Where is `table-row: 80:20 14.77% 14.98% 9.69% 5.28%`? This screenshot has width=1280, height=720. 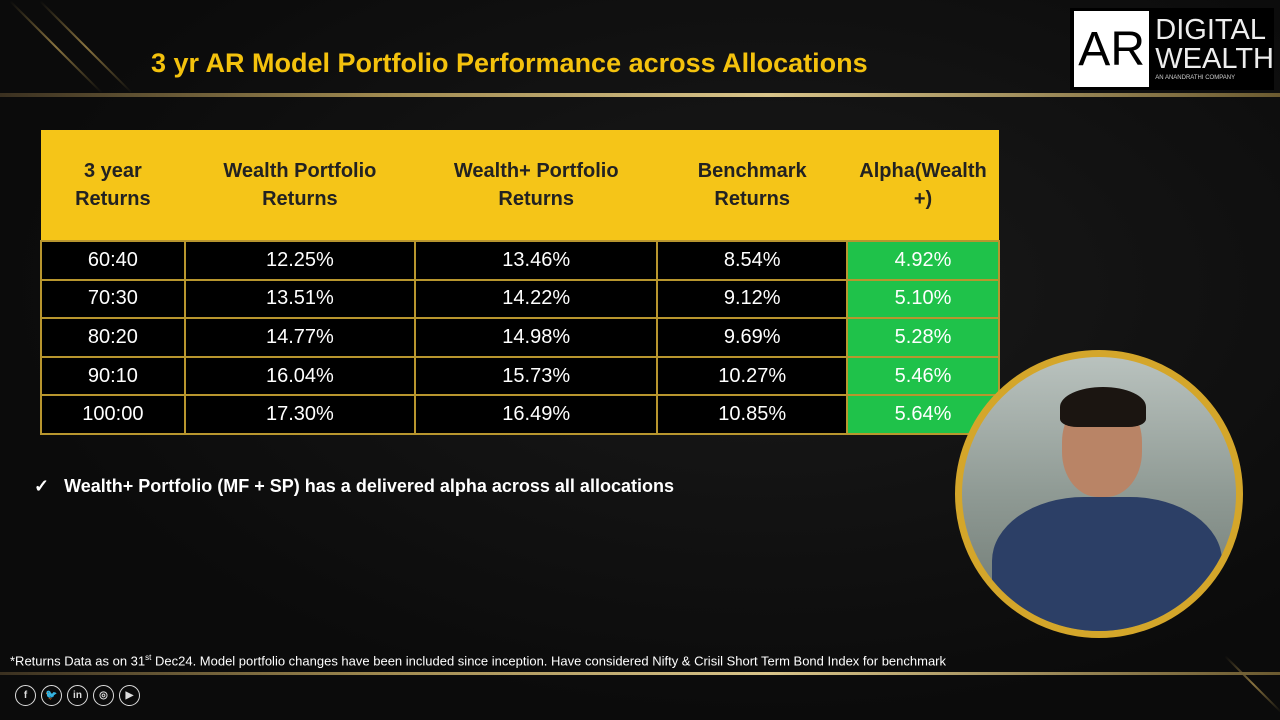 table-row: 80:20 14.77% 14.98% 9.69% 5.28% is located at coordinates (520, 337).